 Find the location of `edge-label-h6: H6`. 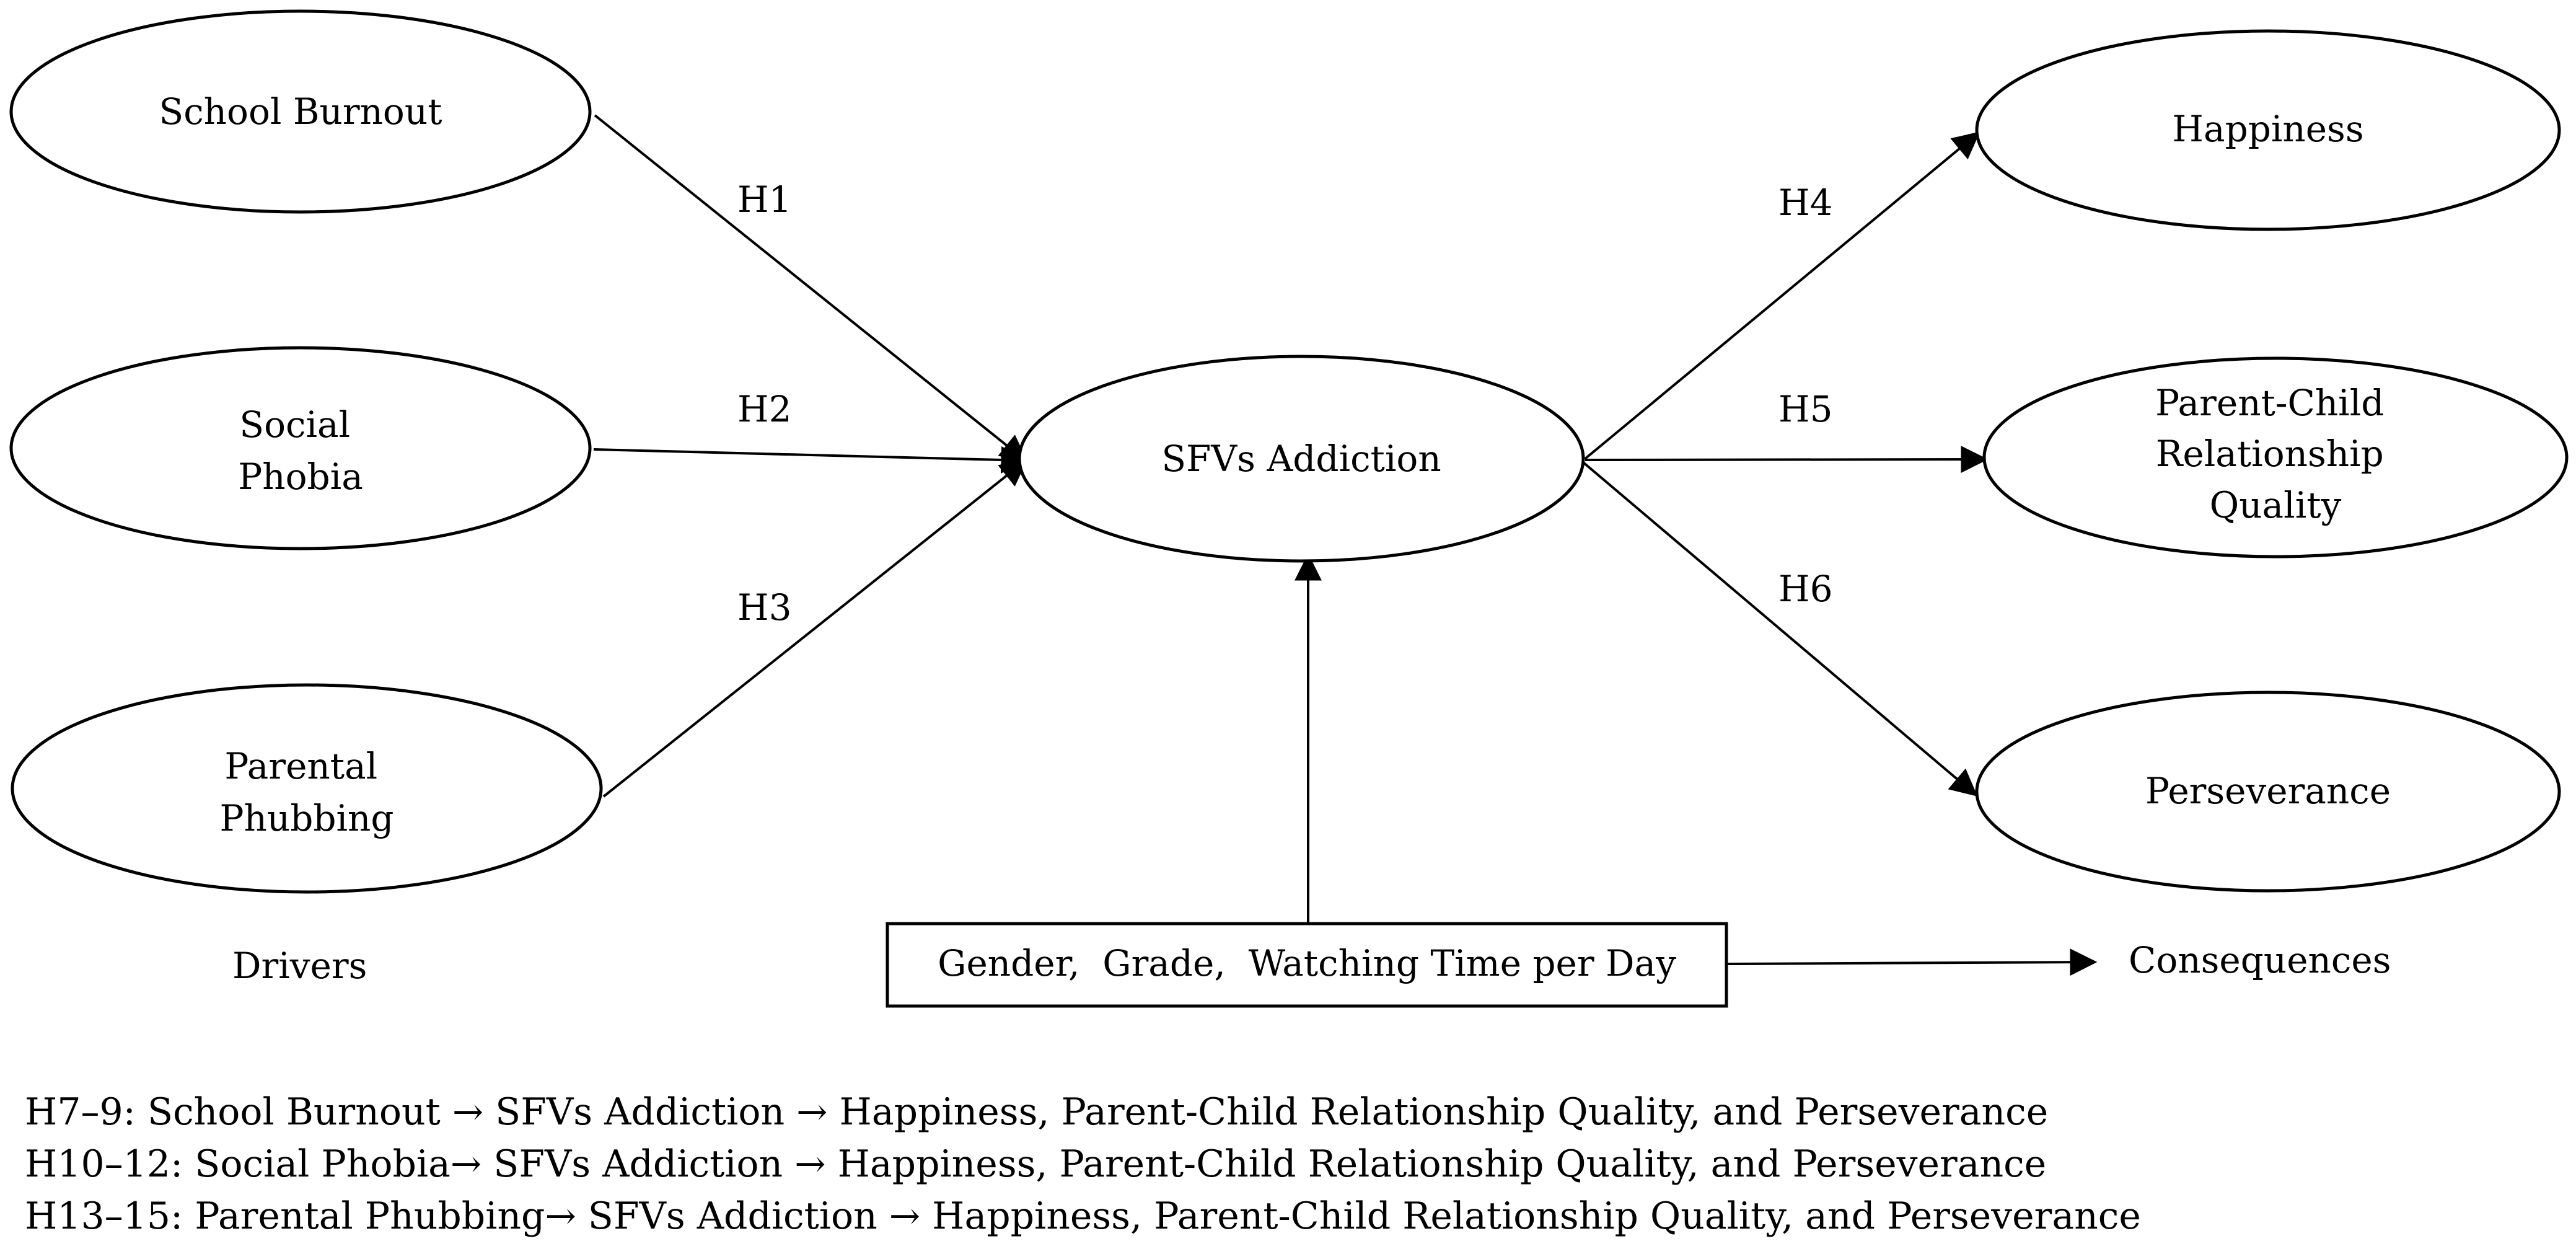

edge-label-h6: H6 is located at coordinates (1805, 589).